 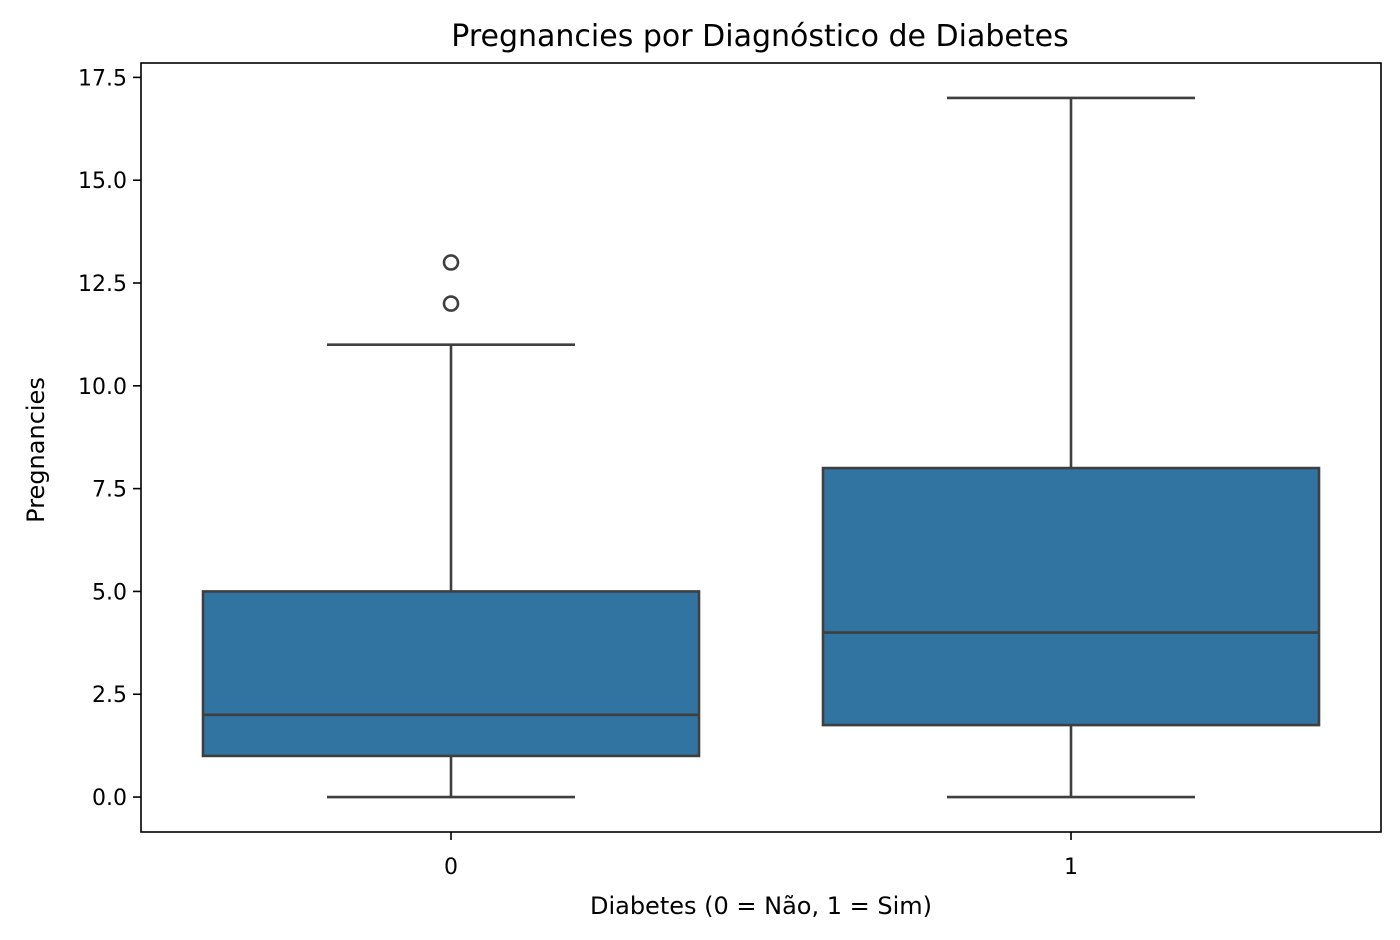 I want to click on y-axis: 0.0 2.5 5.0 7.5 10.0 12.5 15.0 17.5, so click(x=109, y=438).